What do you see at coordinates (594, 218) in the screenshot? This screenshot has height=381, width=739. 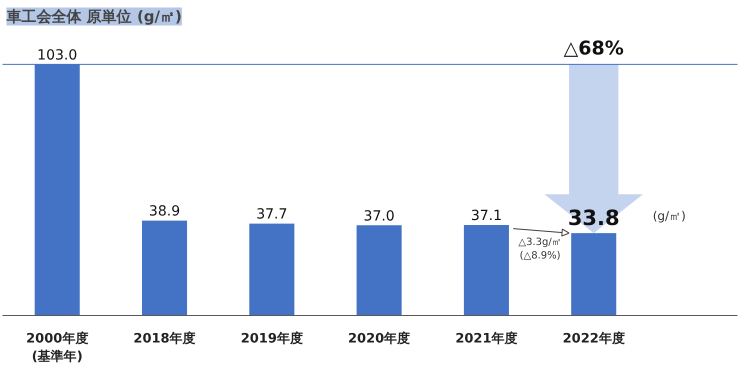 I see `data-label: 33.8` at bounding box center [594, 218].